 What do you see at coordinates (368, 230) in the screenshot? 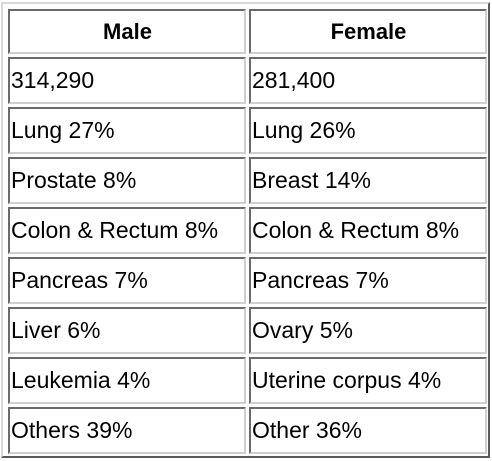
I see `female-cell: Colon & Rectum 8%` at bounding box center [368, 230].